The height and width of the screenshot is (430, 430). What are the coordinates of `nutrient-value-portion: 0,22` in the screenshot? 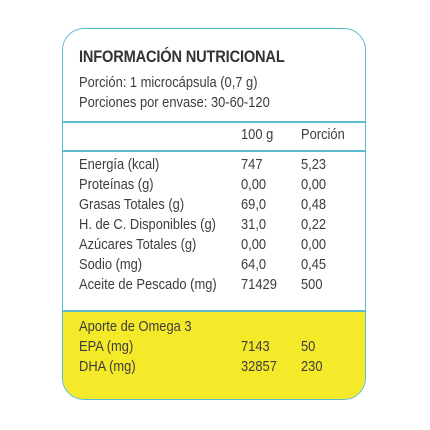 It's located at (314, 224).